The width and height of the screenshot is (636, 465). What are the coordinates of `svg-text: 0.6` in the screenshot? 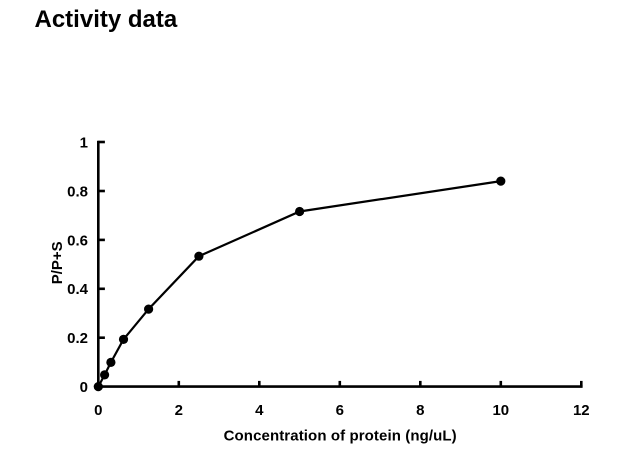 It's located at (77, 240).